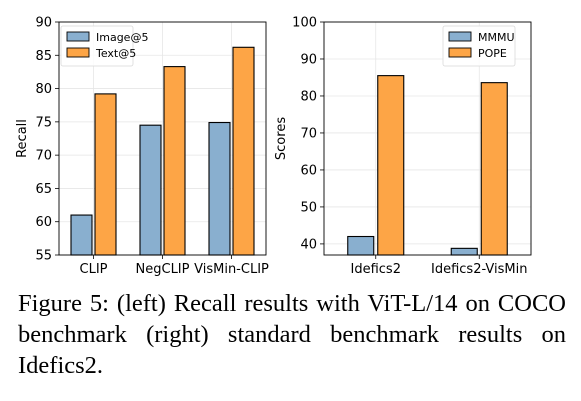  Describe the element at coordinates (122, 37) in the screenshot. I see `legend-label: Image@5` at that location.